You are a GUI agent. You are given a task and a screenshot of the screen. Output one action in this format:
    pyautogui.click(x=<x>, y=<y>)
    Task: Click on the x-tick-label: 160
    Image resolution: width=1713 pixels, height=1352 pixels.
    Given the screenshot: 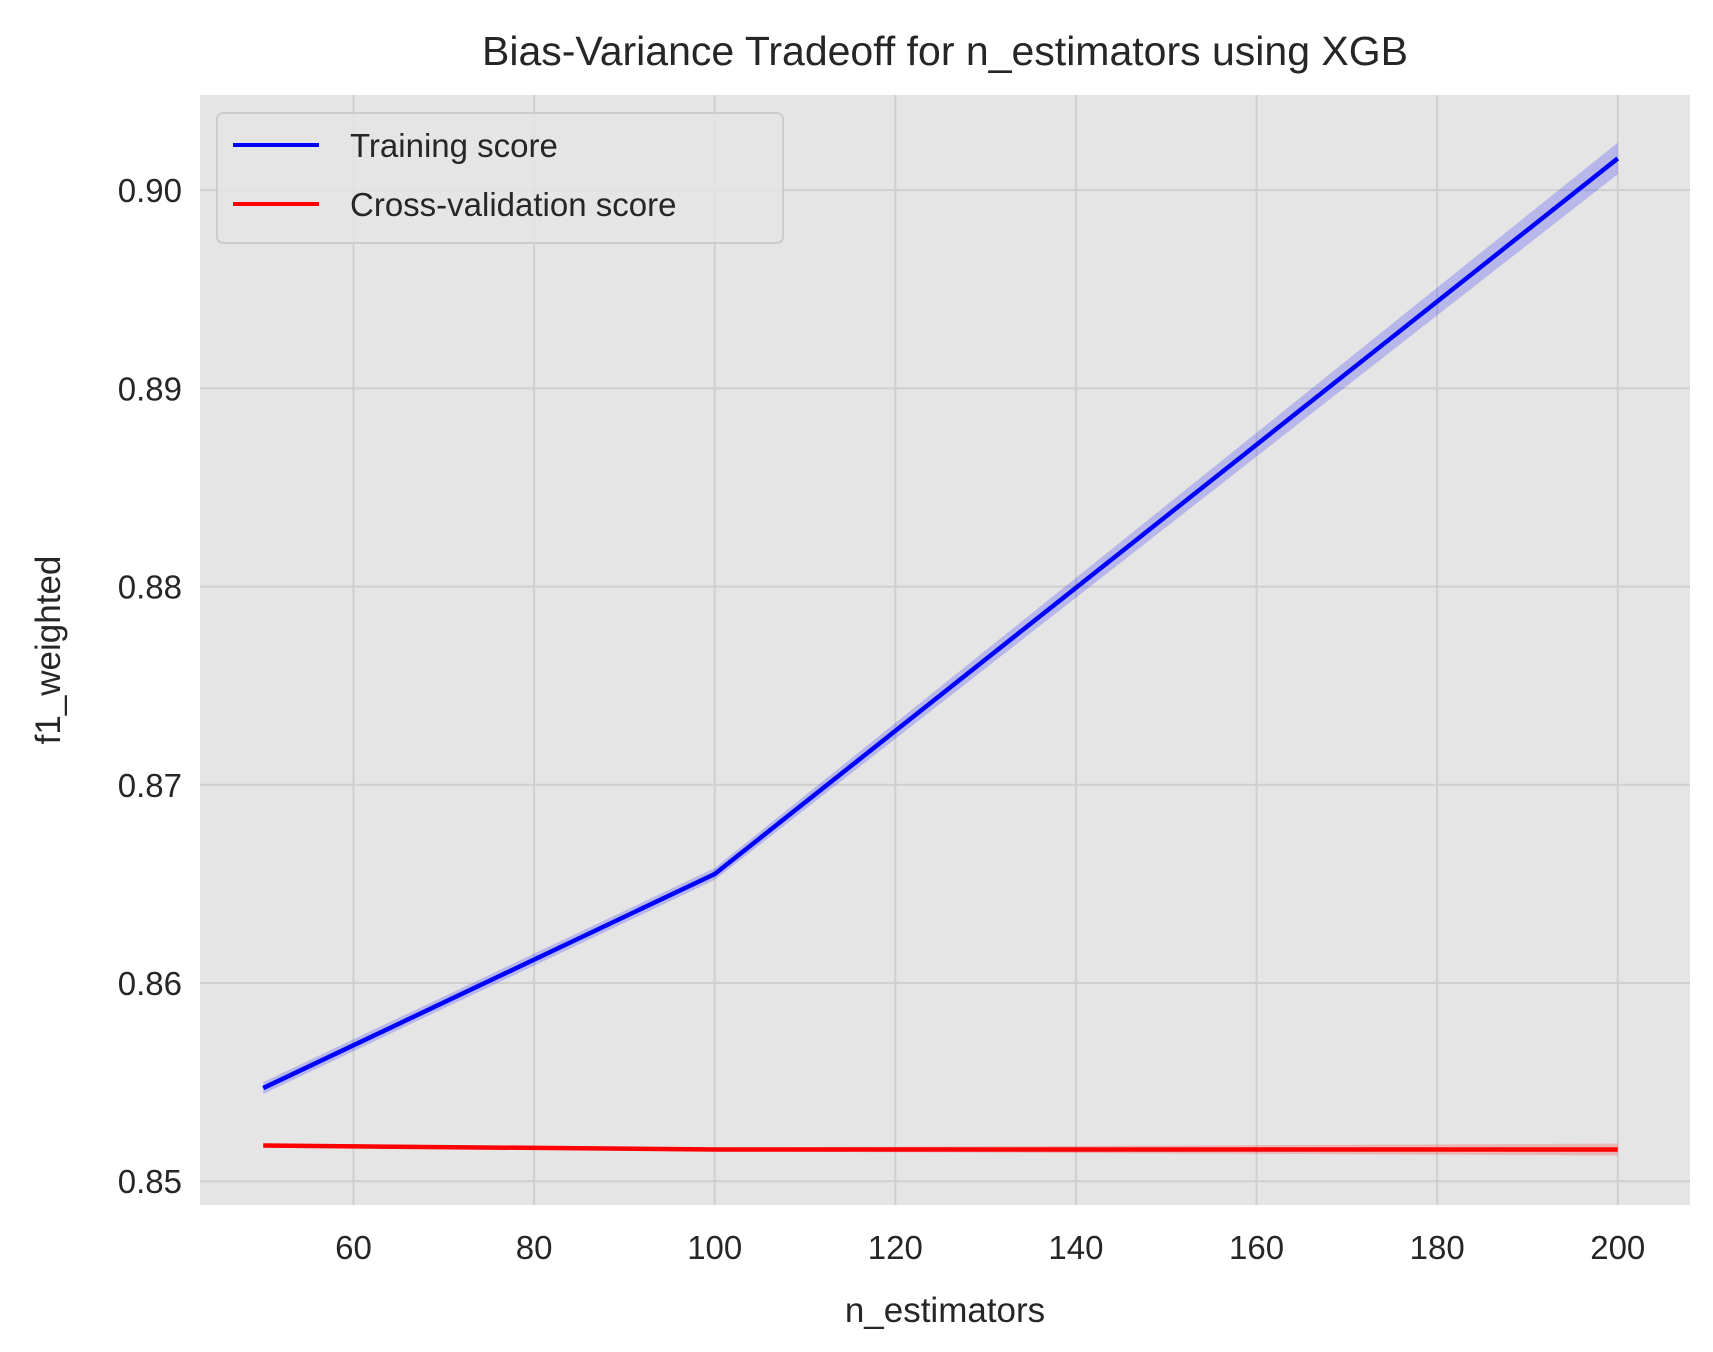 What is the action you would take?
    pyautogui.click(x=1256, y=1247)
    